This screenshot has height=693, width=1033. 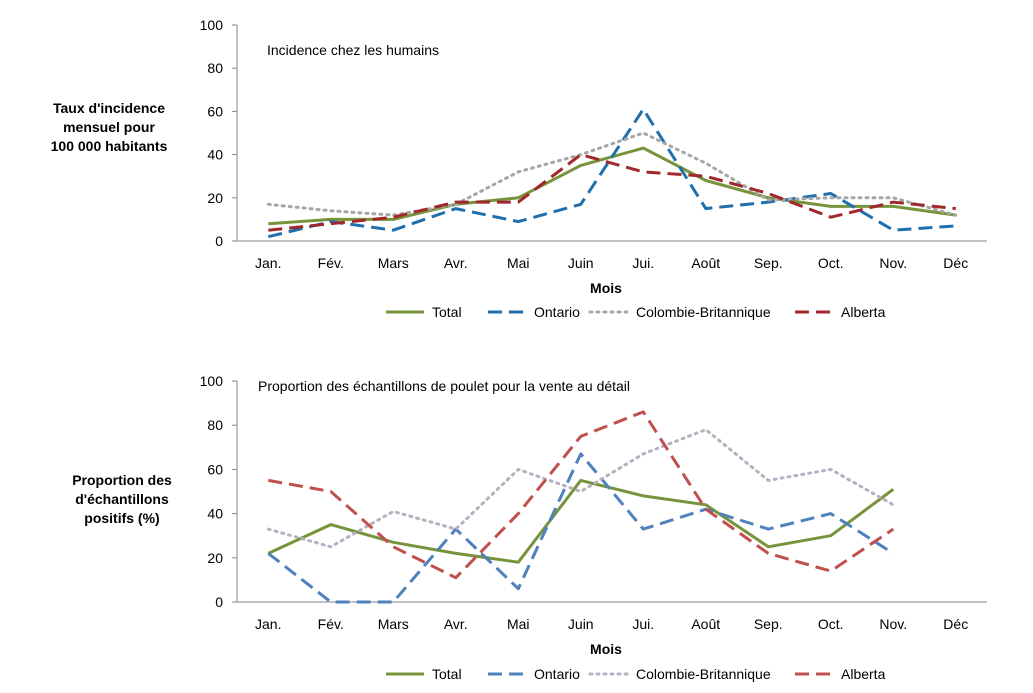 I want to click on chart-2-series-line-colombie-britannique, so click(x=580, y=488).